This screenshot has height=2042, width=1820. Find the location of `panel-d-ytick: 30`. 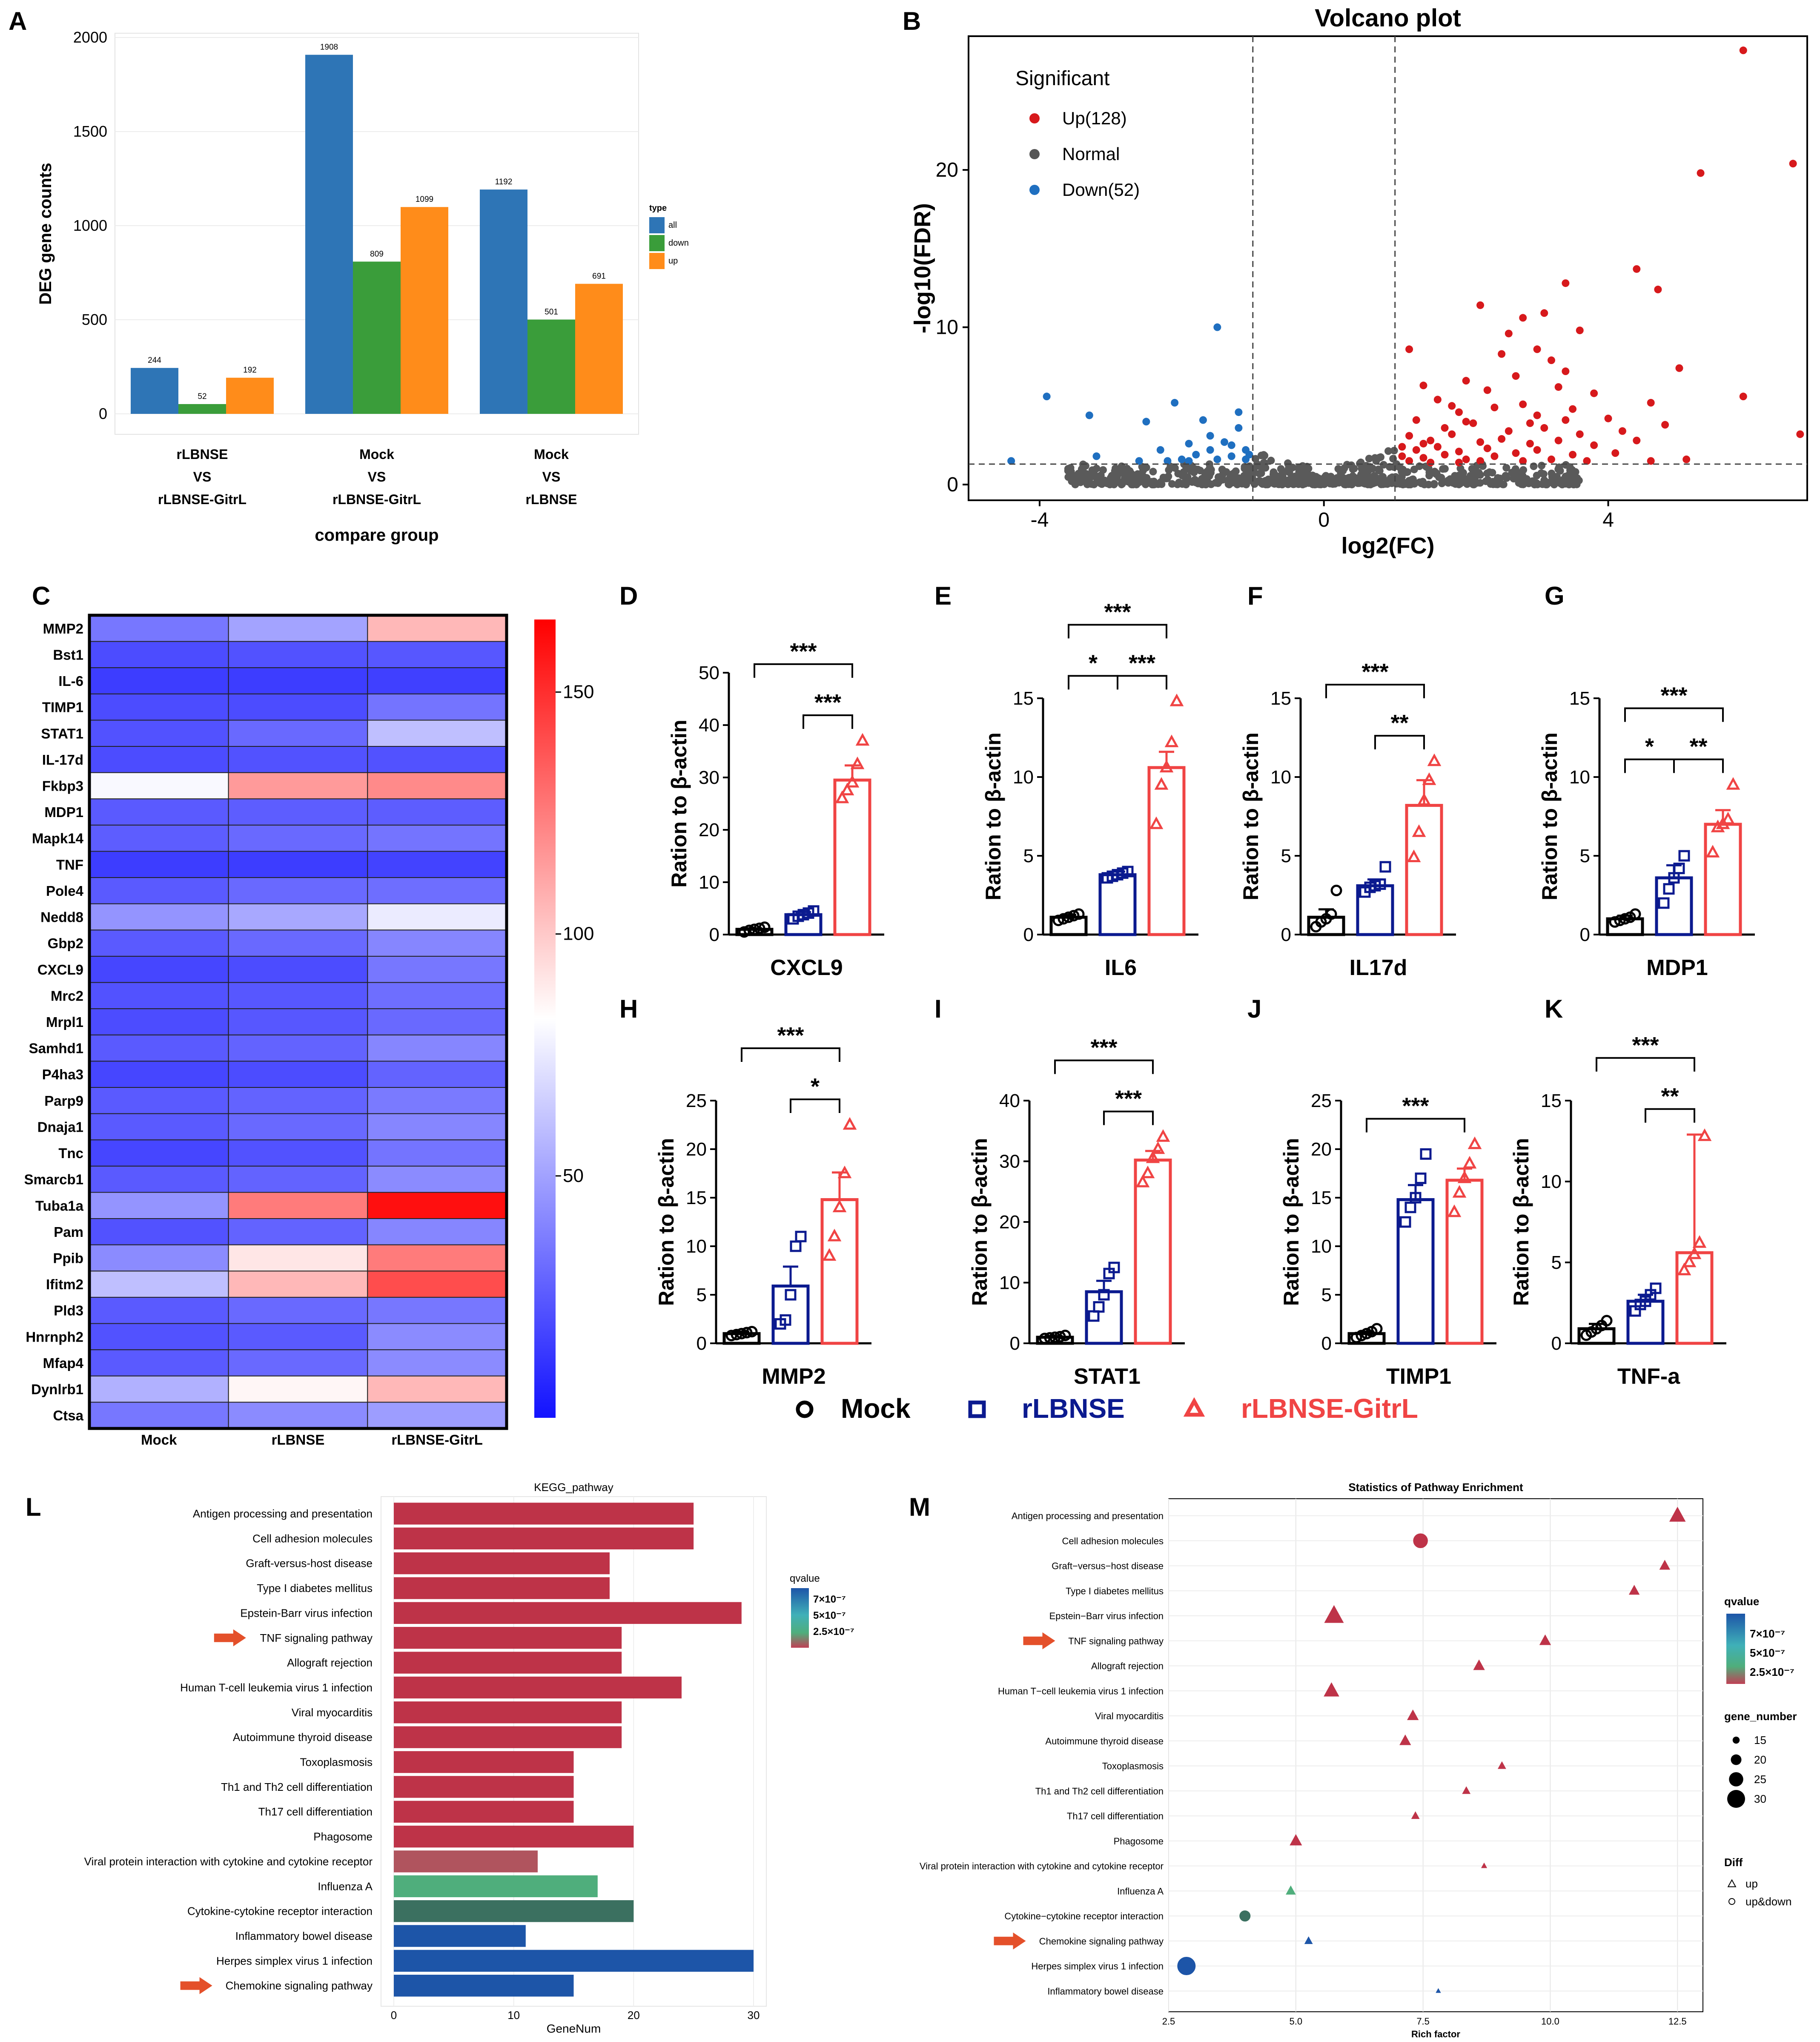

panel-d-ytick: 30 is located at coordinates (709, 777).